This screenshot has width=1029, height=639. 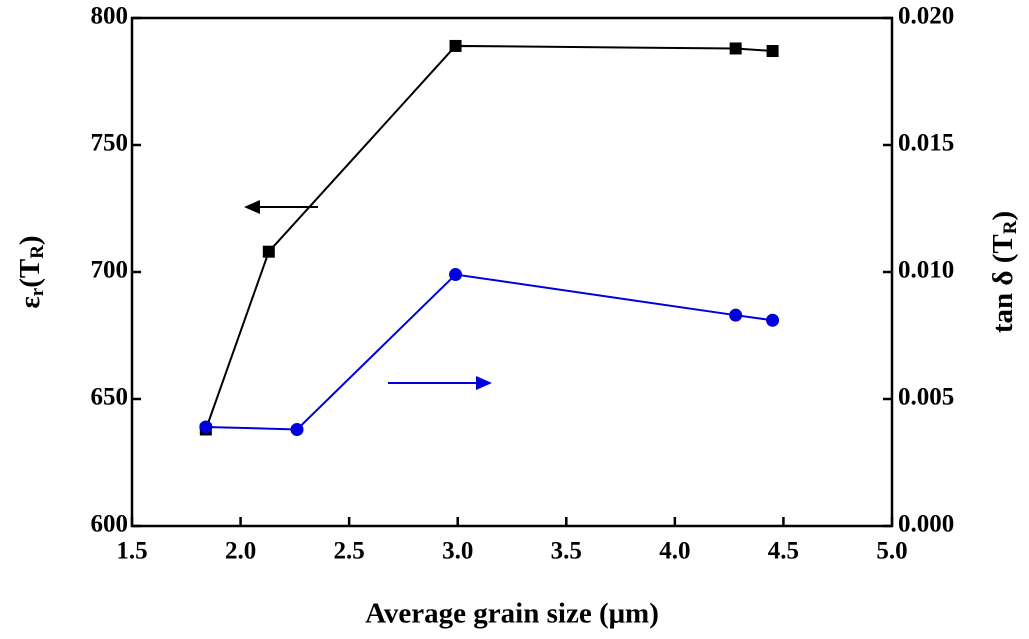 I want to click on y2-tick-label: 0.005, so click(x=926, y=397).